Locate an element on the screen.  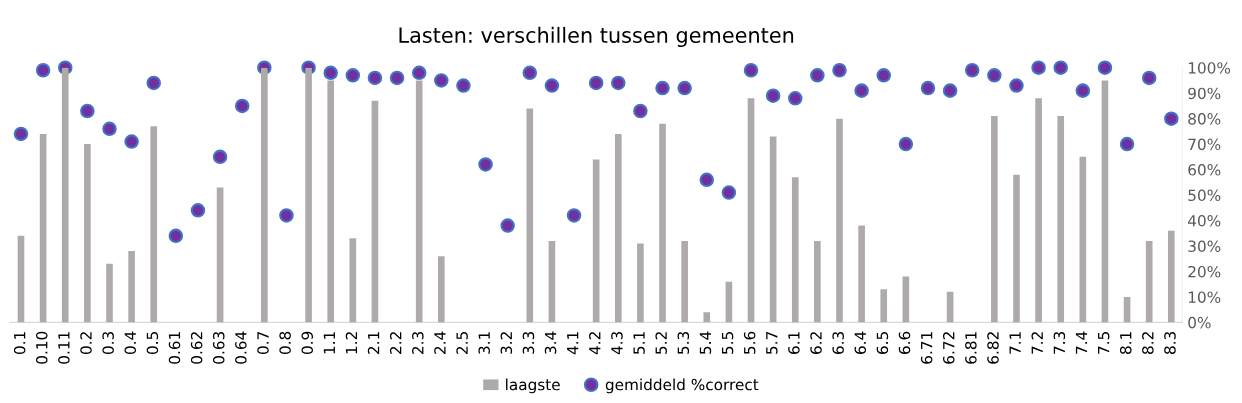
y-tick-label: 90% is located at coordinates (1204, 93).